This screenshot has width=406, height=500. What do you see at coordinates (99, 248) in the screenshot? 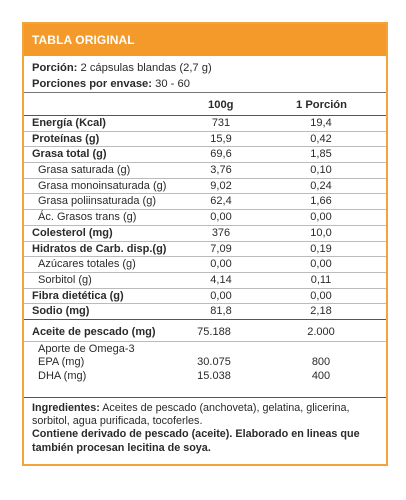
I see `nutrient-name: Hidratos de Carb. disp.(g)` at bounding box center [99, 248].